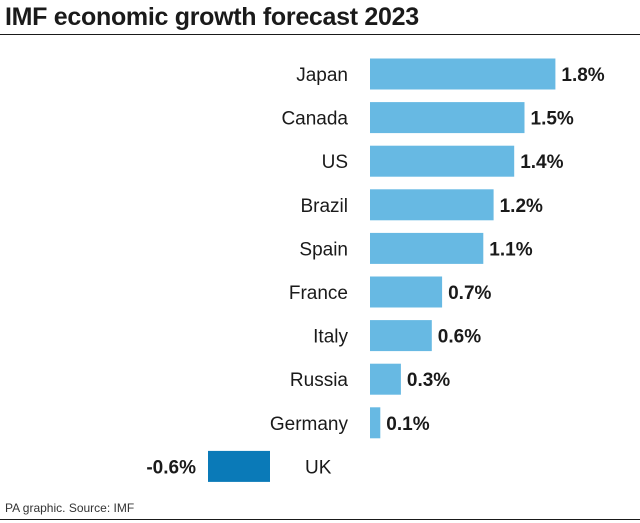 Image resolution: width=640 pixels, height=523 pixels. What do you see at coordinates (459, 337) in the screenshot?
I see `value-label-italy: 0.6%` at bounding box center [459, 337].